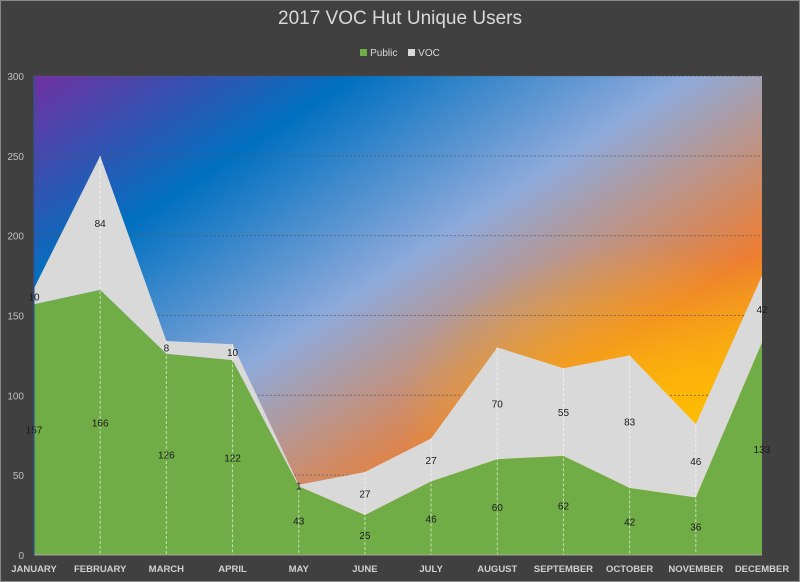  Describe the element at coordinates (100, 569) in the screenshot. I see `x-tick-label-february: FEBRUARY` at that location.